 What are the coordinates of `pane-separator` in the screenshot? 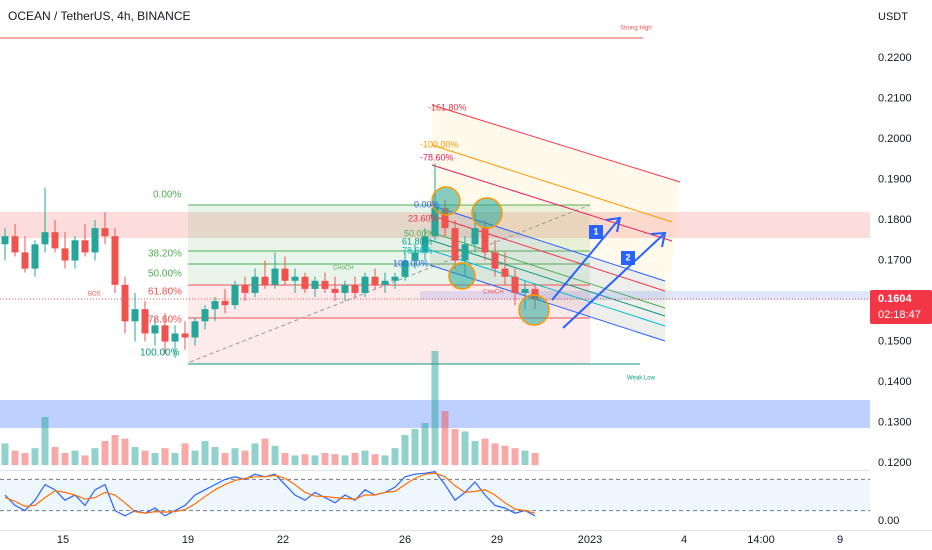 It's located at (435, 470).